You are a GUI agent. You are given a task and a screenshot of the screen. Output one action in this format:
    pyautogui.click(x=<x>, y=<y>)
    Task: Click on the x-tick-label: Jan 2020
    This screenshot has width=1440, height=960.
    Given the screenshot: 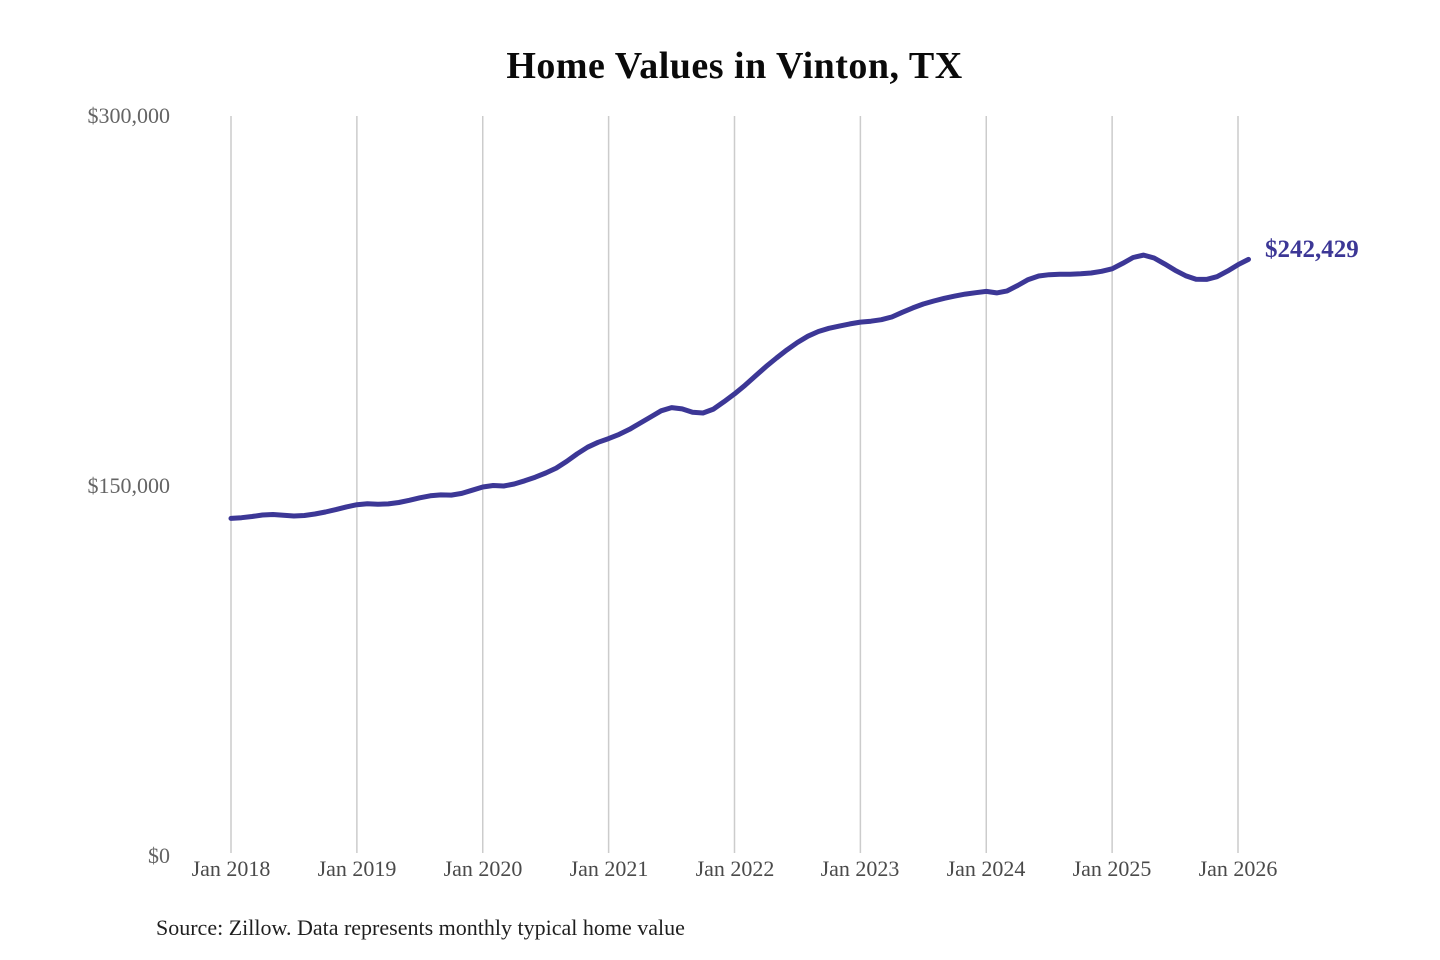 What is the action you would take?
    pyautogui.click(x=483, y=868)
    